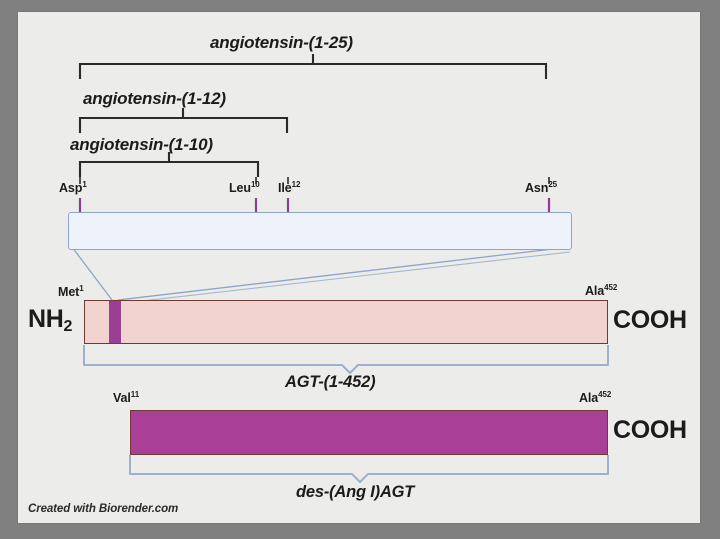 The width and height of the screenshot is (720, 539). I want to click on bracket-label-angiotensin-1-12: angiotensin-(1-12), so click(154, 98).